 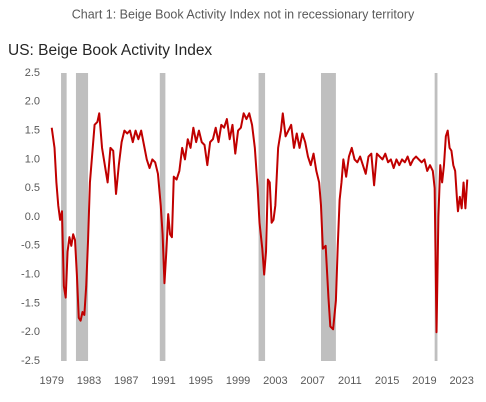 What do you see at coordinates (30, 246) in the screenshot?
I see `y-tick-label: -0.5` at bounding box center [30, 246].